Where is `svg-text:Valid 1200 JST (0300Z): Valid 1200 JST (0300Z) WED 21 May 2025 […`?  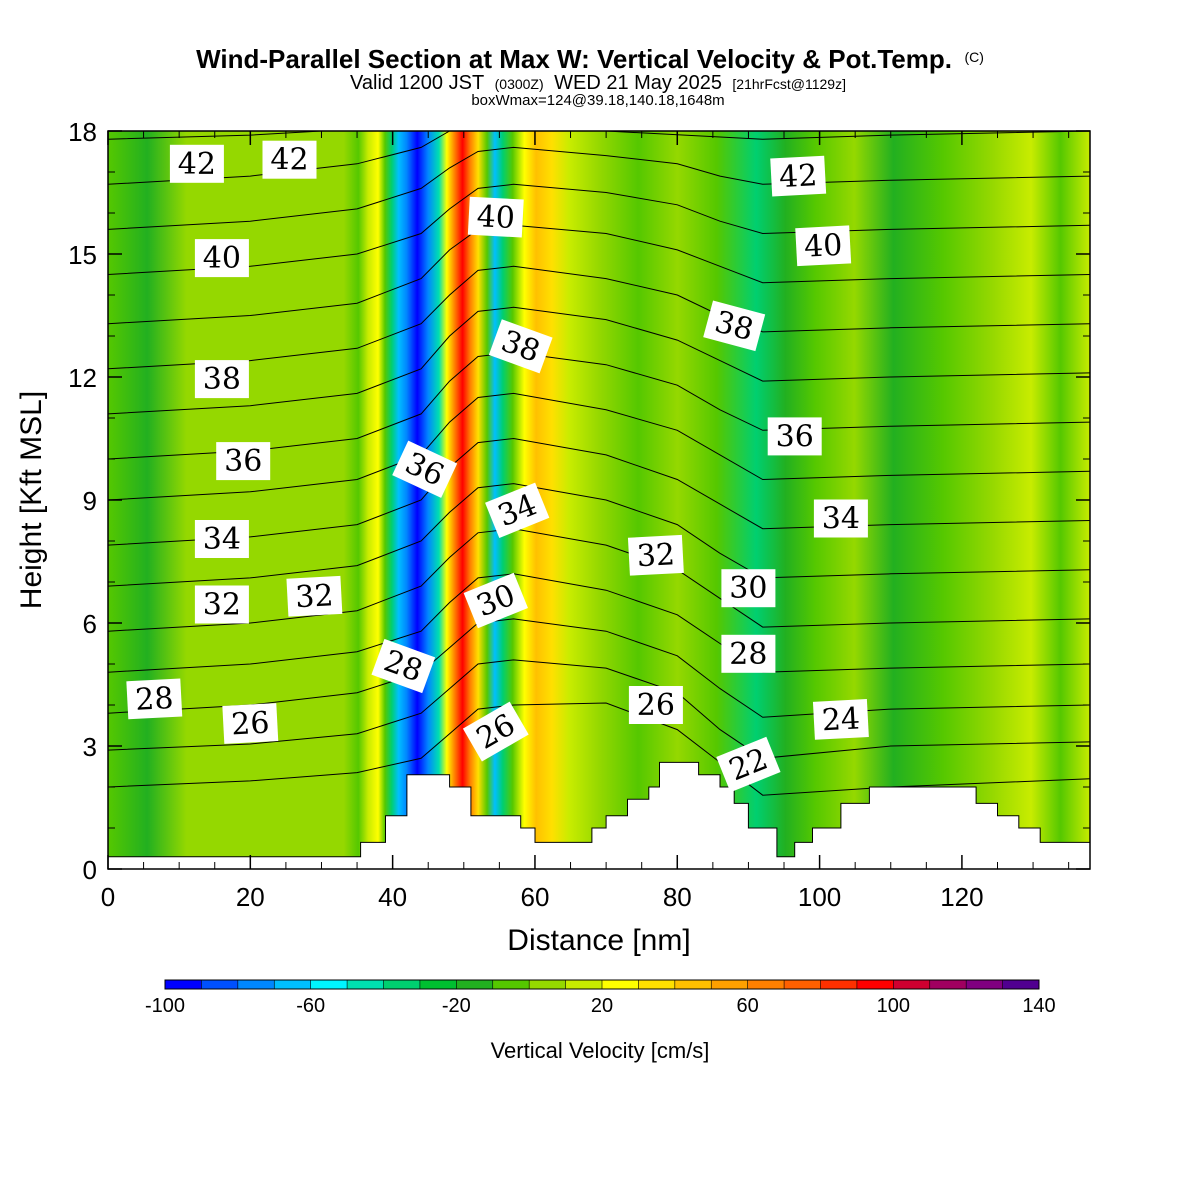
svg-text:Valid 1200 JST (0300Z): Valid 1200 JST (0300Z) WED 21 May 2025 [… is located at coordinates (598, 83).